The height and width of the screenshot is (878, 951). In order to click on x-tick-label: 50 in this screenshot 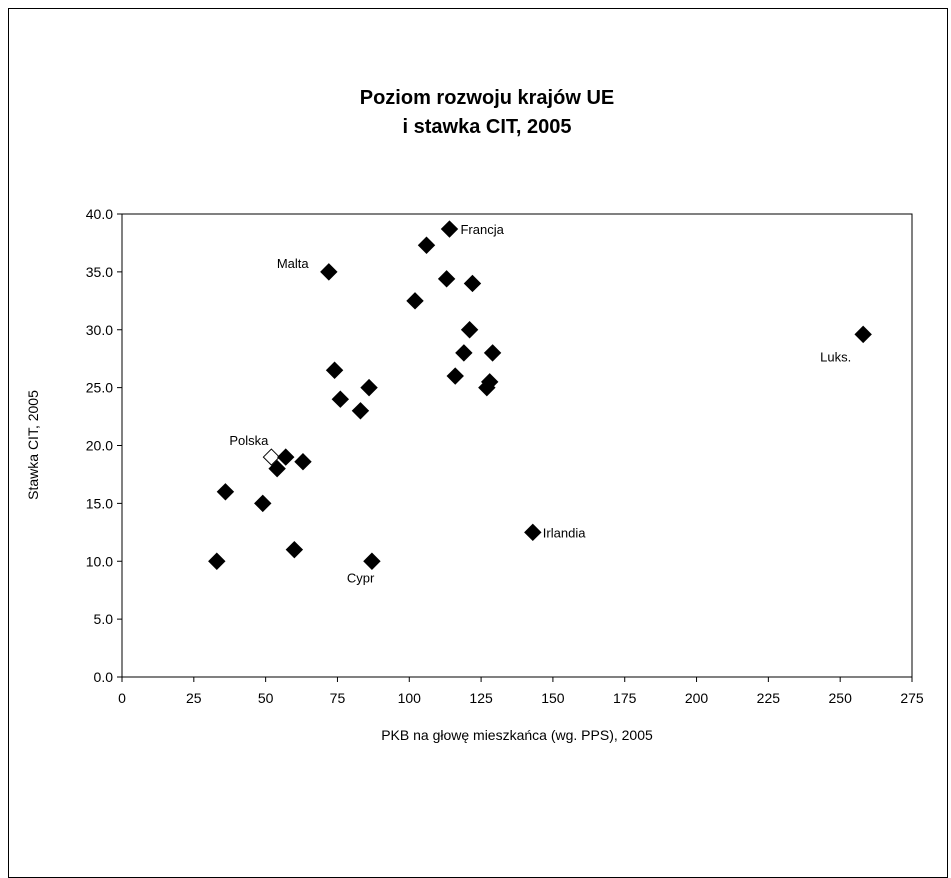, I will do `click(266, 698)`.